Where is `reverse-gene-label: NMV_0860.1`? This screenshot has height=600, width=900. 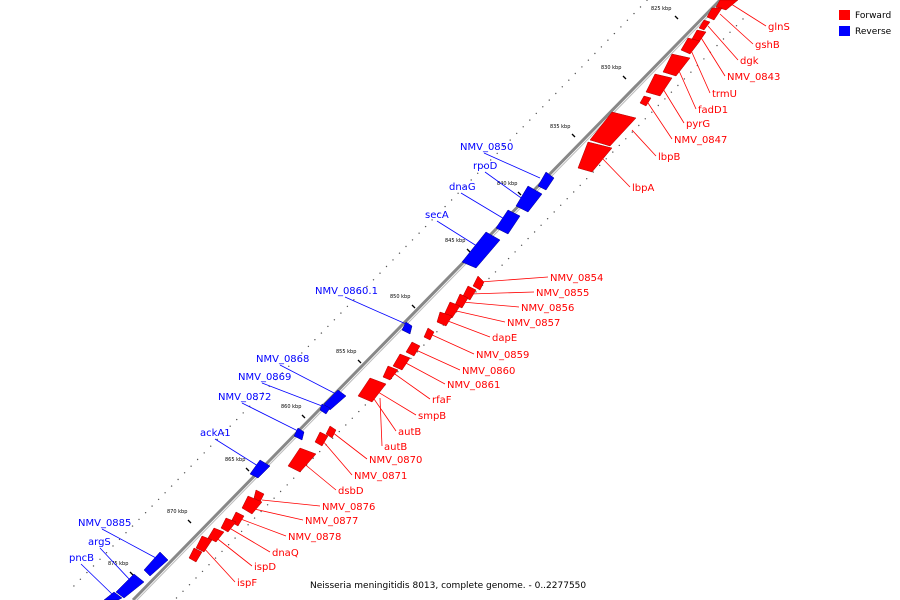 reverse-gene-label: NMV_0860.1 is located at coordinates (346, 291).